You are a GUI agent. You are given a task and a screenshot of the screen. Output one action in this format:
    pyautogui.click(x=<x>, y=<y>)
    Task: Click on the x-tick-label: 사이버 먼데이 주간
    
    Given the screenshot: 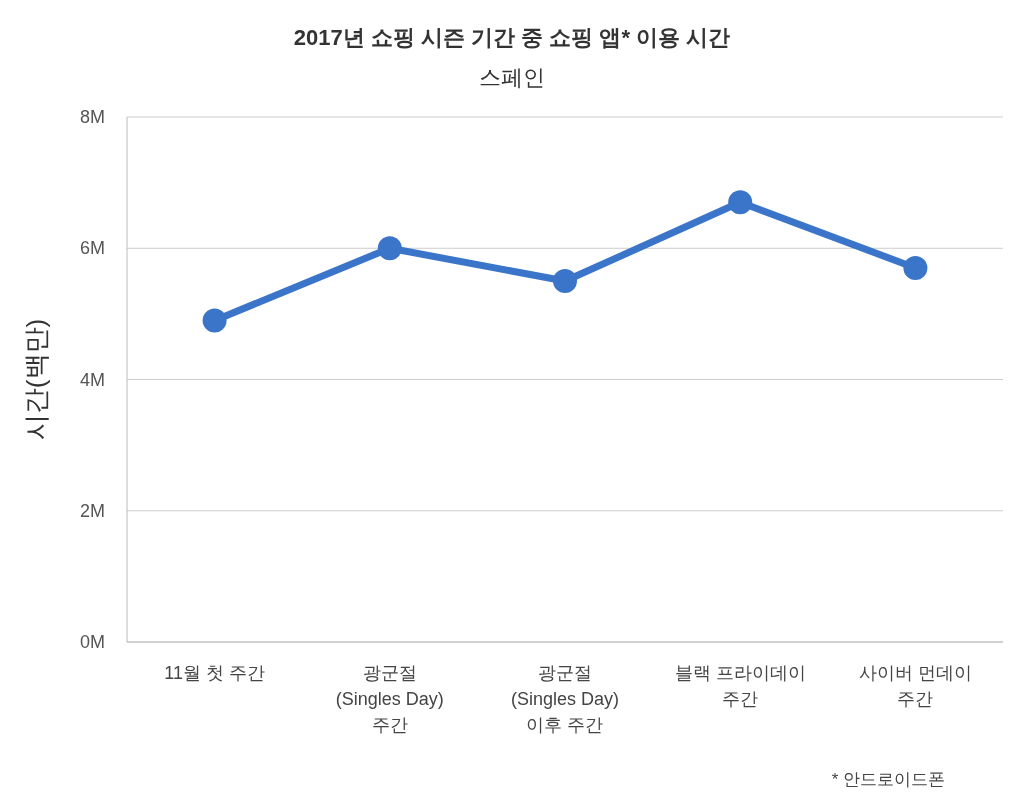 What is the action you would take?
    pyautogui.click(x=915, y=686)
    